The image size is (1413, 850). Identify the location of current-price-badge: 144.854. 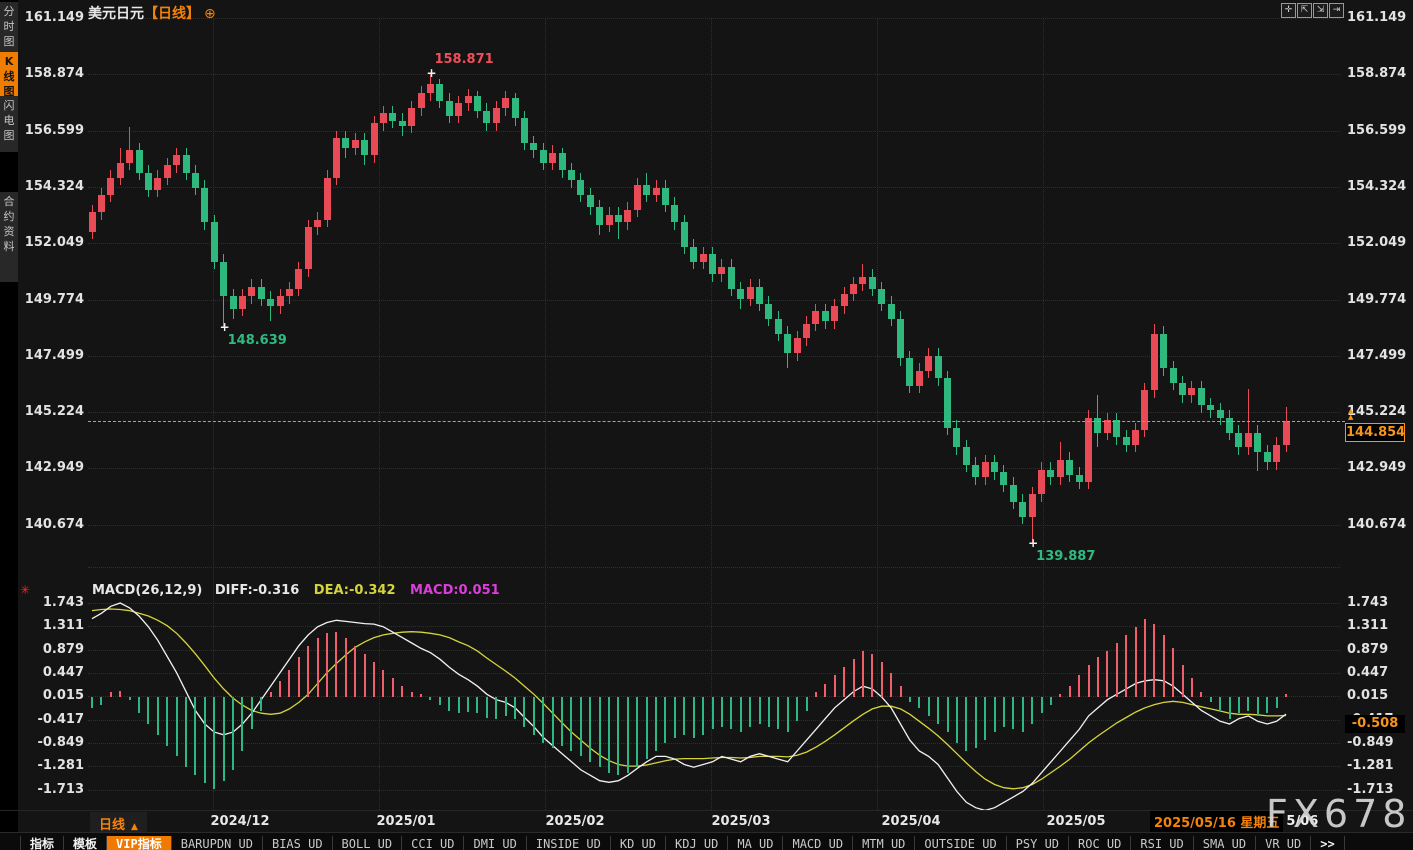
(1375, 433).